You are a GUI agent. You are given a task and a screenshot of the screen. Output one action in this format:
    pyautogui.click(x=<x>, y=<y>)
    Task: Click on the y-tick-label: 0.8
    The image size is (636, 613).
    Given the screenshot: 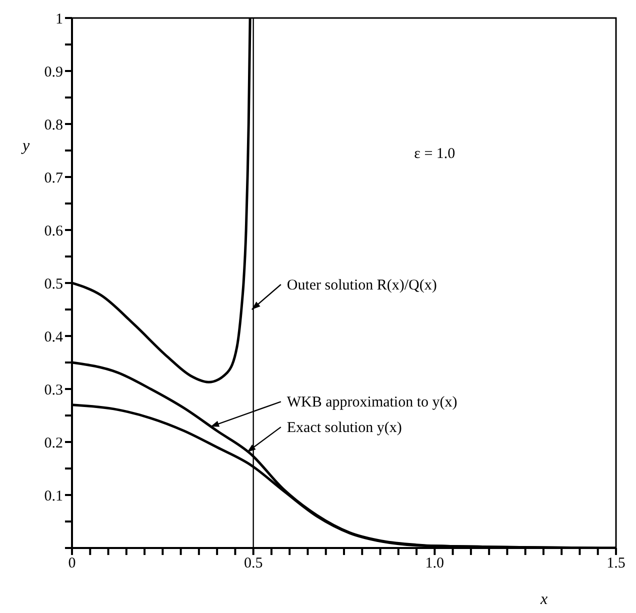 What is the action you would take?
    pyautogui.click(x=53, y=125)
    